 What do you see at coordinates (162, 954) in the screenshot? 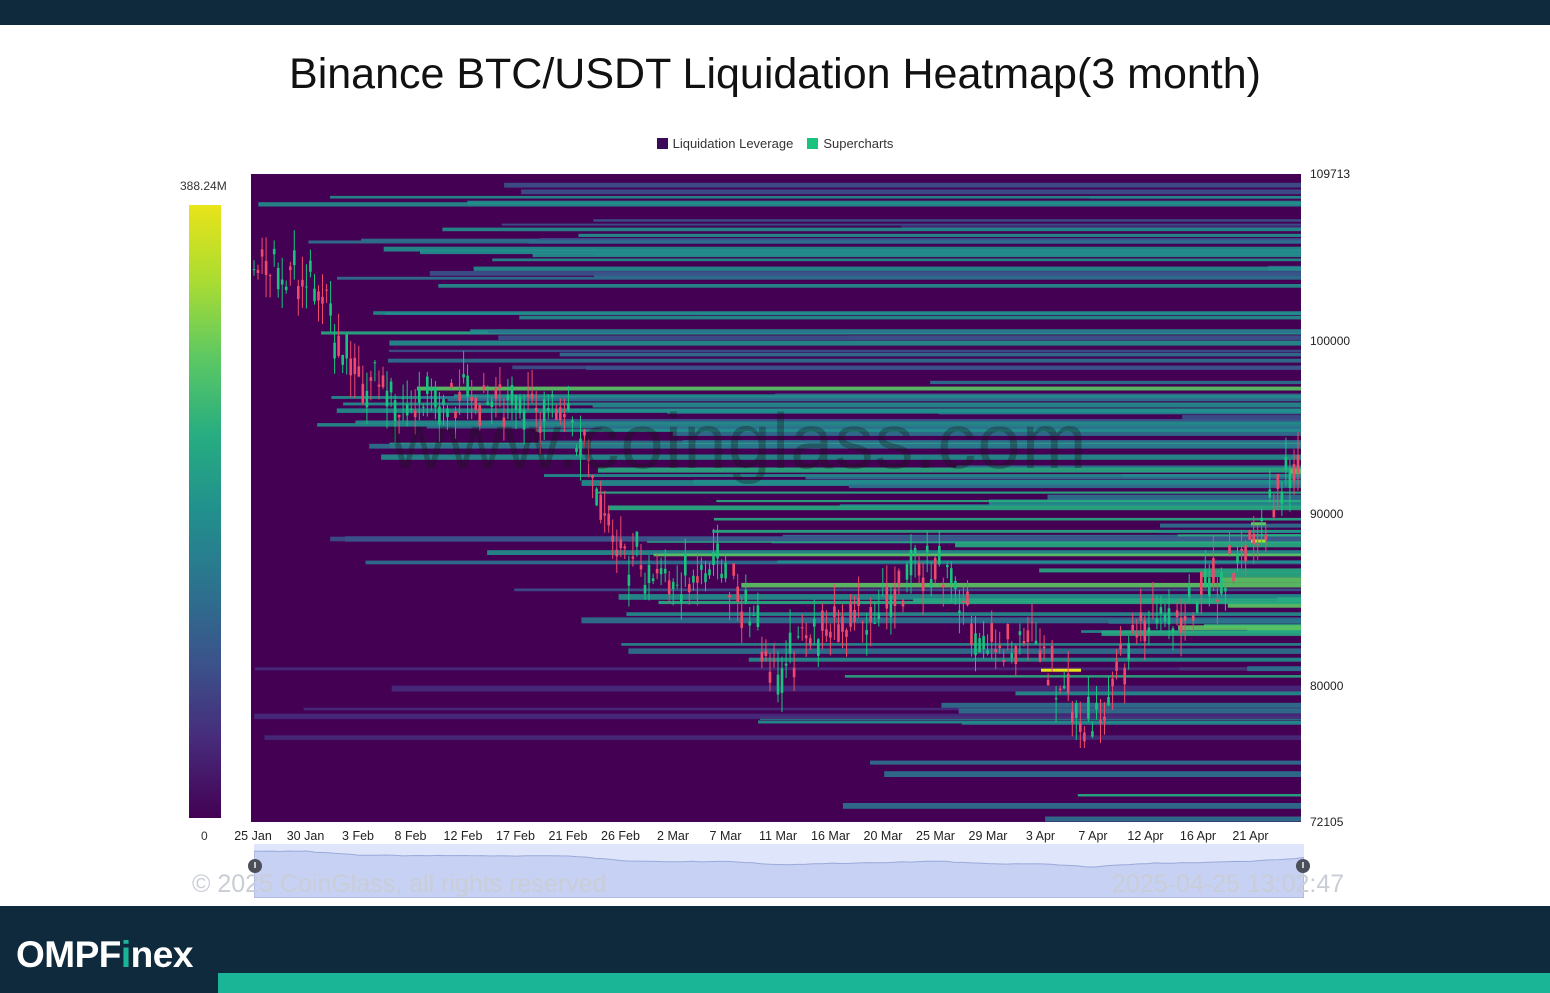
I see `brand-logo-suffix: nex` at bounding box center [162, 954].